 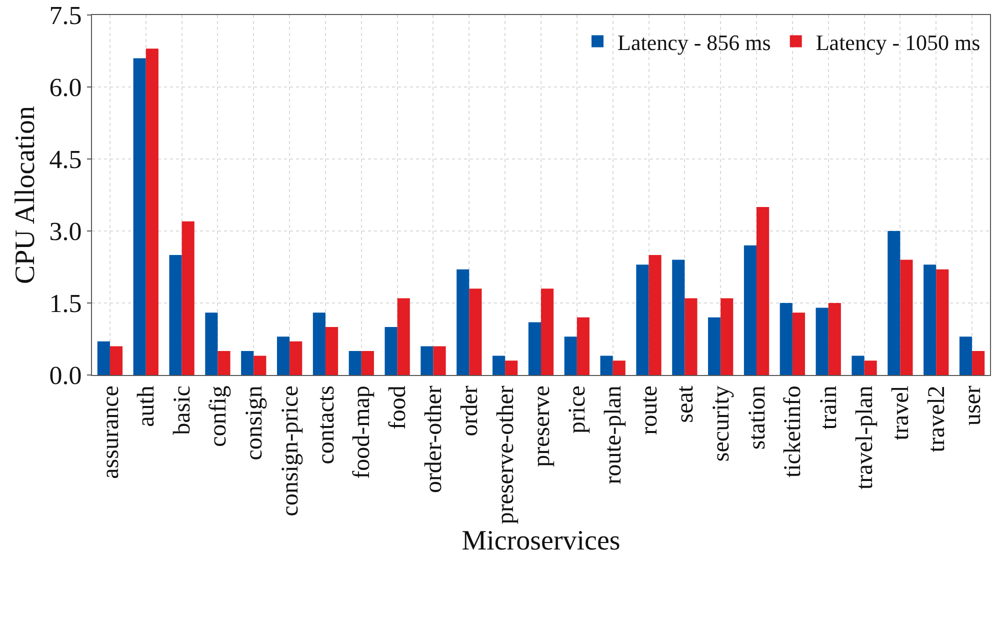 What do you see at coordinates (577, 410) in the screenshot?
I see `x-tick-label: price` at bounding box center [577, 410].